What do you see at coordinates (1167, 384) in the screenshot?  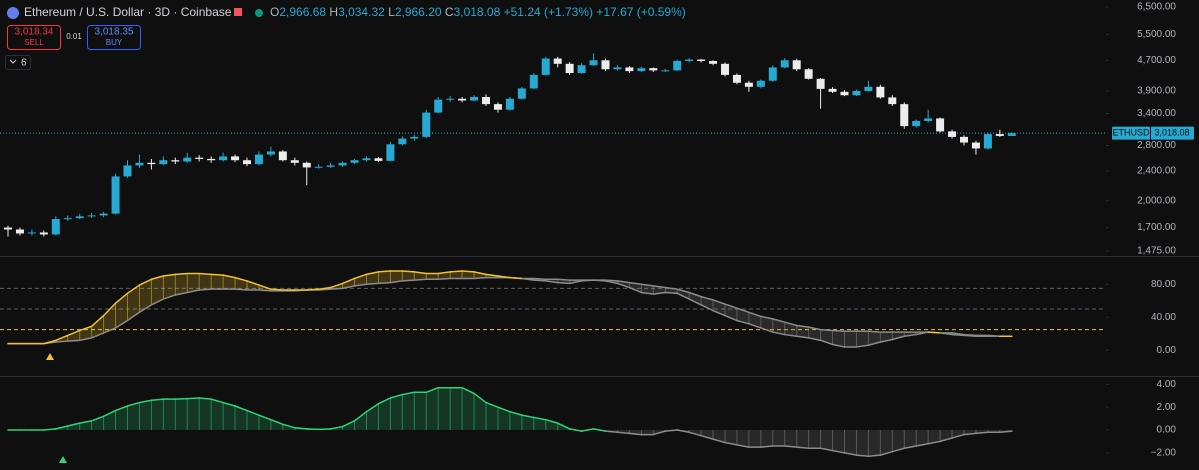 I see `y-tick-label: 4.00` at bounding box center [1167, 384].